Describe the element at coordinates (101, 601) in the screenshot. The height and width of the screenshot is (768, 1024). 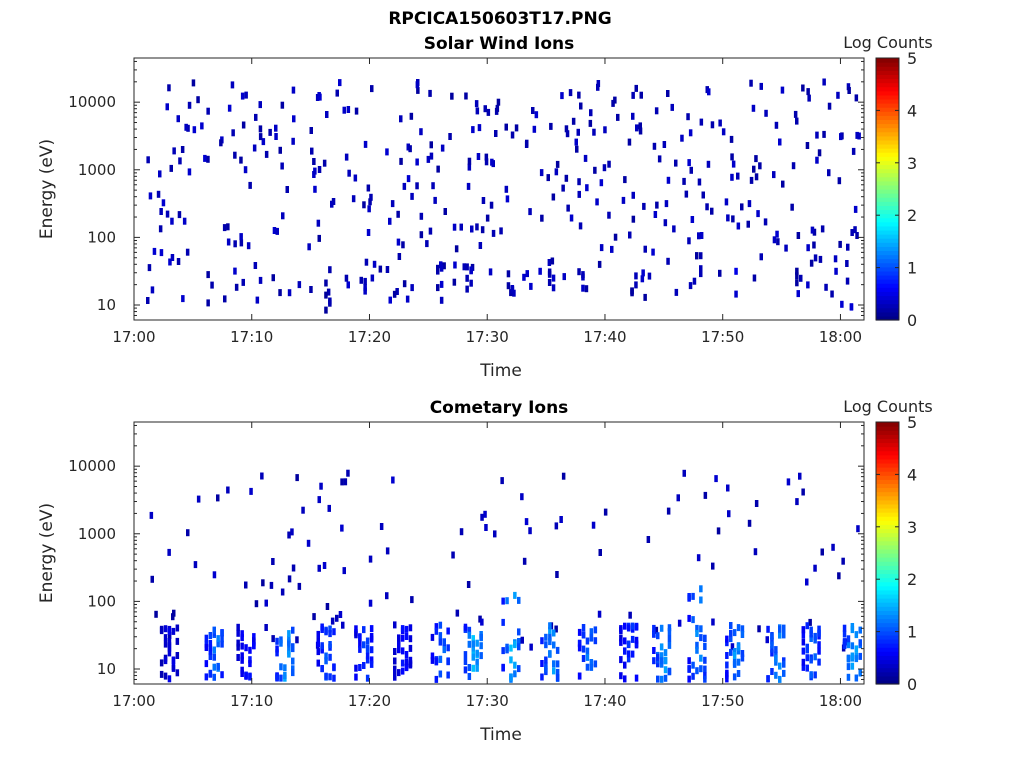
I see `y-tick-label: 100` at that location.